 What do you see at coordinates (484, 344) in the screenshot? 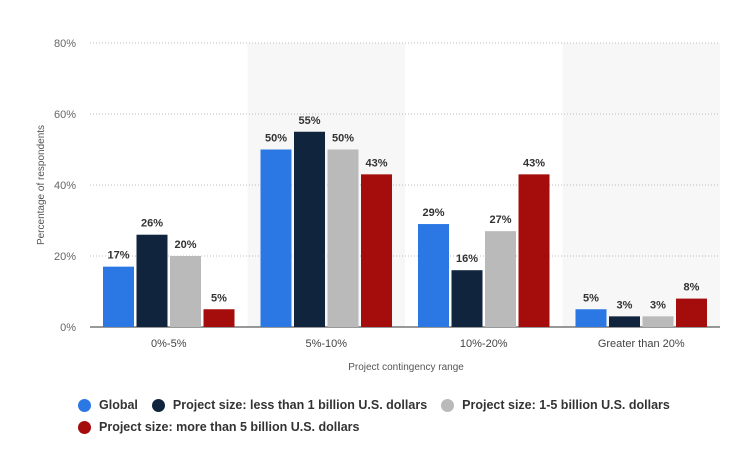
I see `x-category-label: 10%-20%` at bounding box center [484, 344].